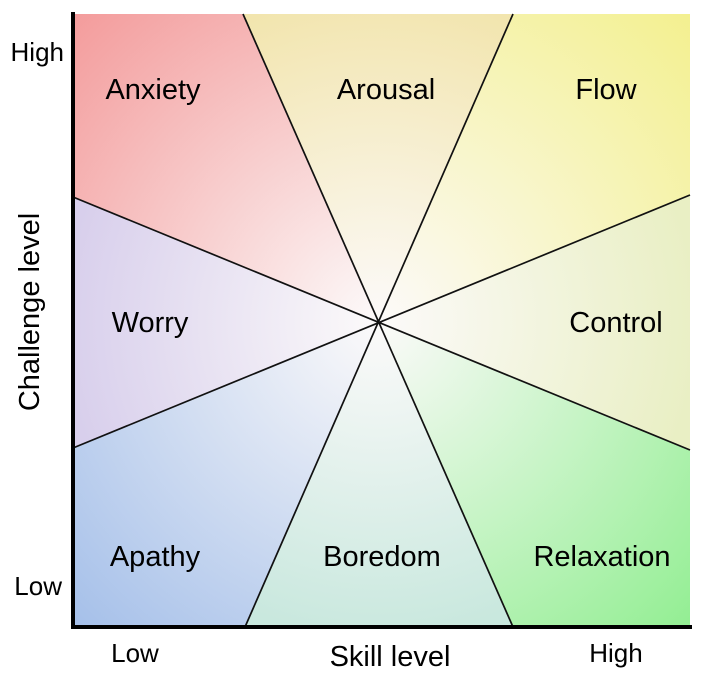 This screenshot has height=682, width=708. What do you see at coordinates (382, 557) in the screenshot?
I see `region-label-boredom: Boredom` at bounding box center [382, 557].